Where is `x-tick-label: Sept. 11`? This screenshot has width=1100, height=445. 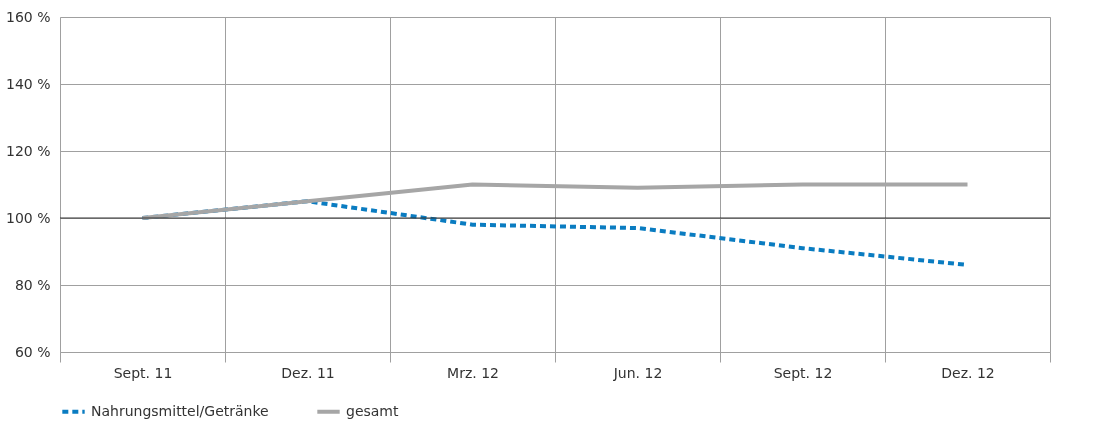
x-tick-label: Sept. 11 is located at coordinates (143, 372).